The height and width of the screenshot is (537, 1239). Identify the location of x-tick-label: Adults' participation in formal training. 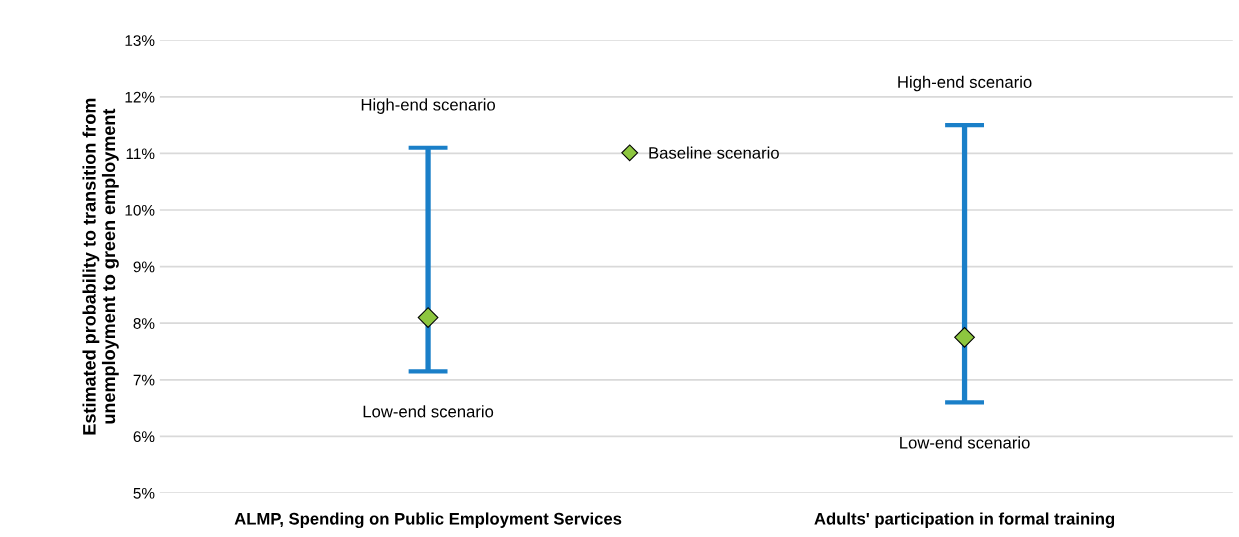
(964, 520).